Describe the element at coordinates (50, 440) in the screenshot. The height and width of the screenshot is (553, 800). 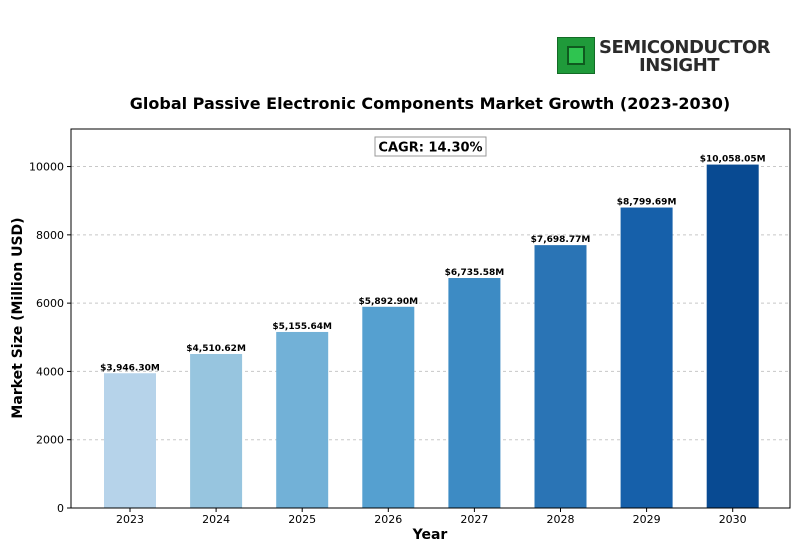
I see `y-tick-label: 2000` at that location.